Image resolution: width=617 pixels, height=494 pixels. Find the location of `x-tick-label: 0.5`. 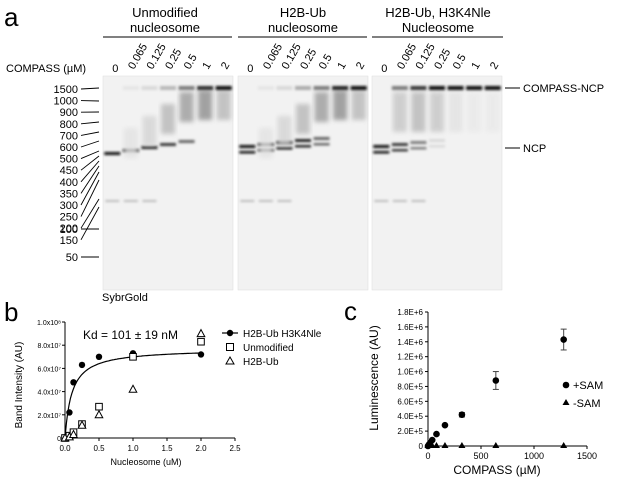

x-tick-label: 0.5 is located at coordinates (99, 448).